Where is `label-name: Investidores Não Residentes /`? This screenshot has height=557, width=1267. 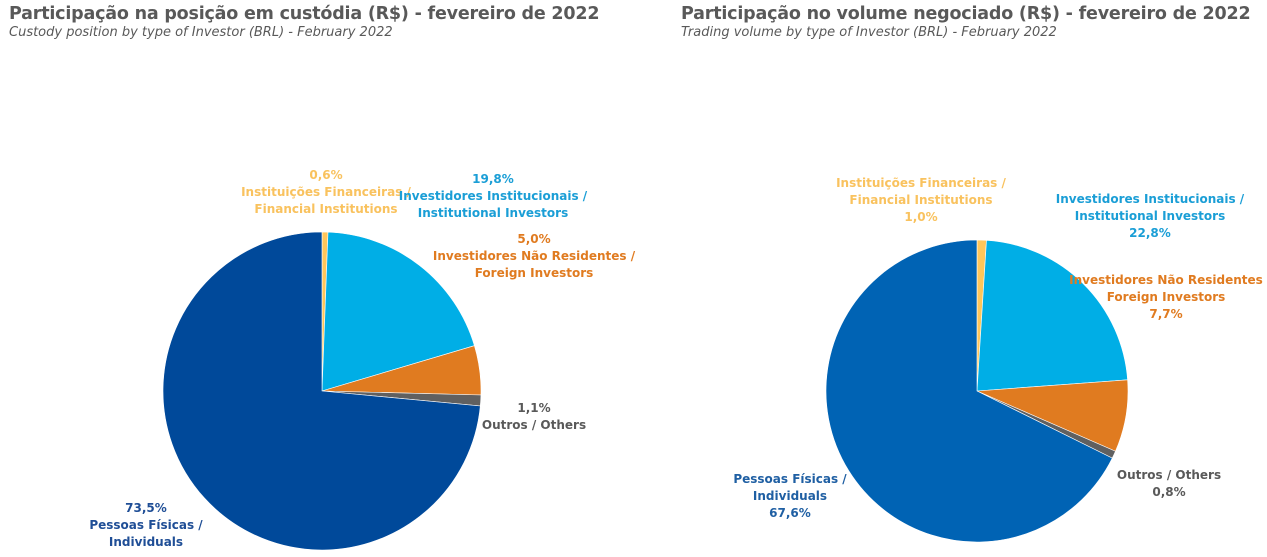
label-name: Investidores Não Residentes / is located at coordinates (534, 256).